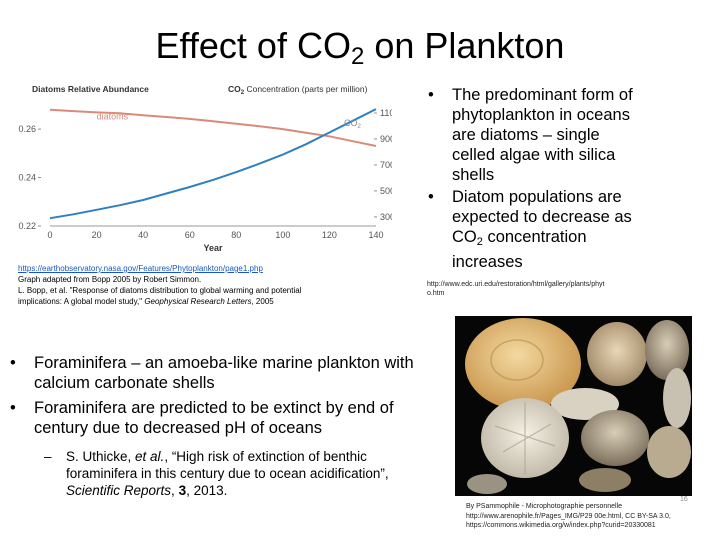 Image resolution: width=720 pixels, height=540 pixels. What do you see at coordinates (386, 217) in the screenshot?
I see `y-right-tick-label: 300` at bounding box center [386, 217].